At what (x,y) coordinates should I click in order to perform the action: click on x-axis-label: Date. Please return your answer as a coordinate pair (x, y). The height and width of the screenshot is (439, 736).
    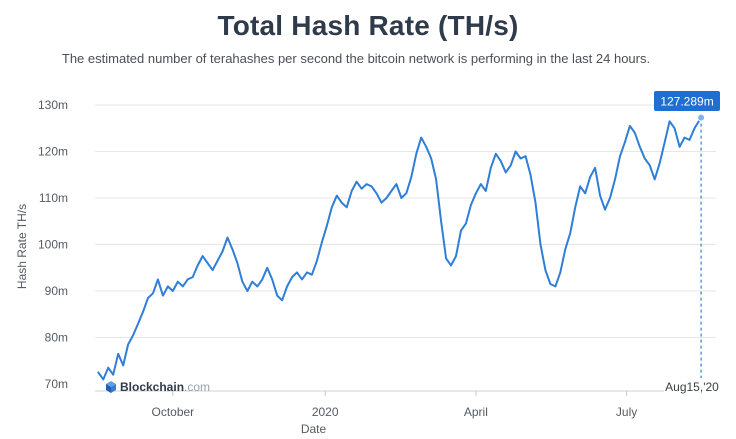
    Looking at the image, I should click on (314, 429).